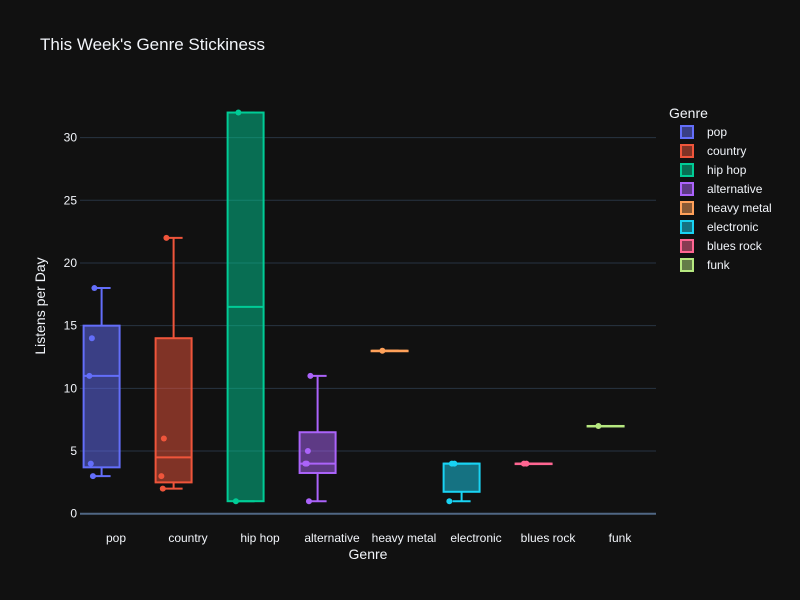 The height and width of the screenshot is (600, 800). I want to click on legend-item-country: country, so click(713, 151).